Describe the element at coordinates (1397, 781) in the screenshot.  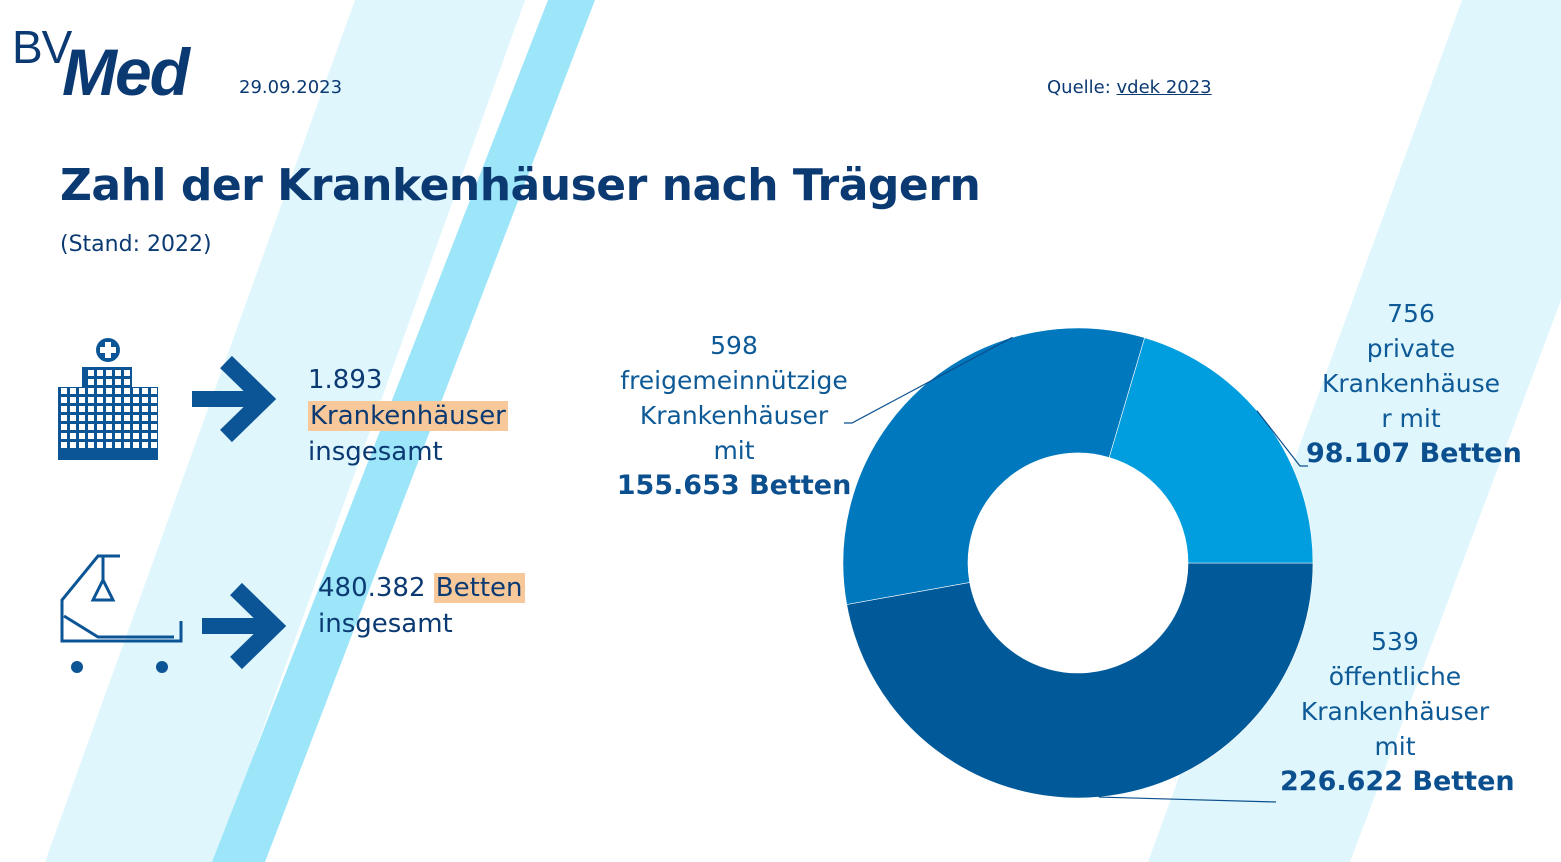
I see `label-beds: 226.622 Betten` at that location.